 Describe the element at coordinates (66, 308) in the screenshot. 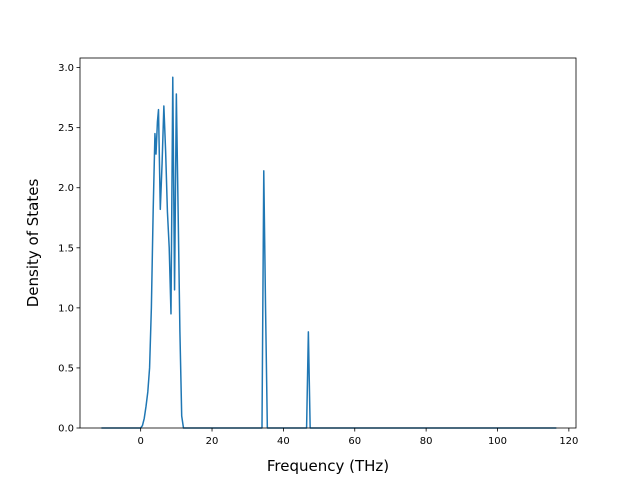

I see `y-tick-label: 1.0` at that location.